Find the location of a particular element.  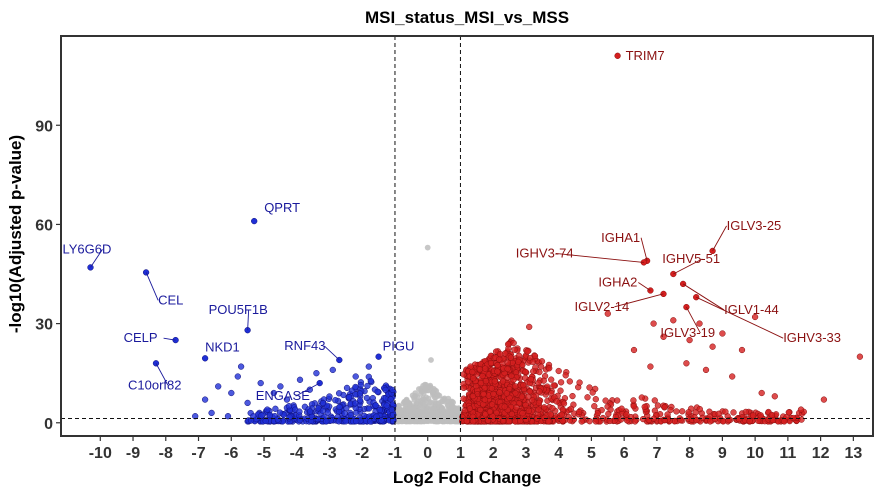

x-tick-label: -8 is located at coordinates (166, 453).